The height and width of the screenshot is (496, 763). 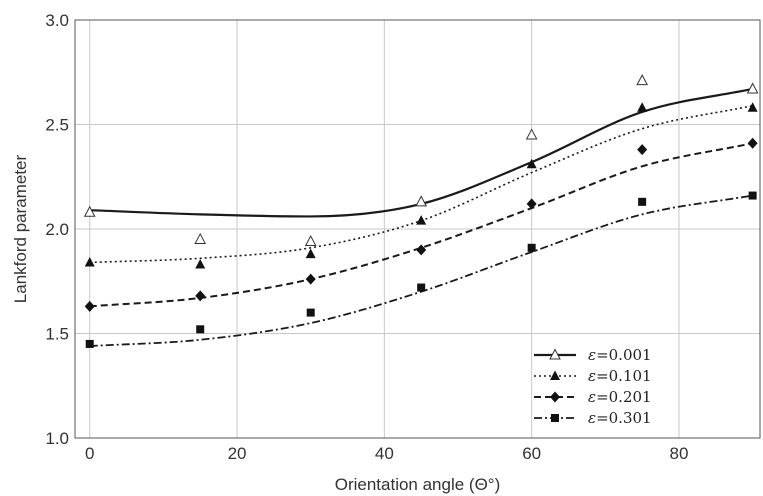 I want to click on legend-entry-1: ε=0.101, so click(x=593, y=376).